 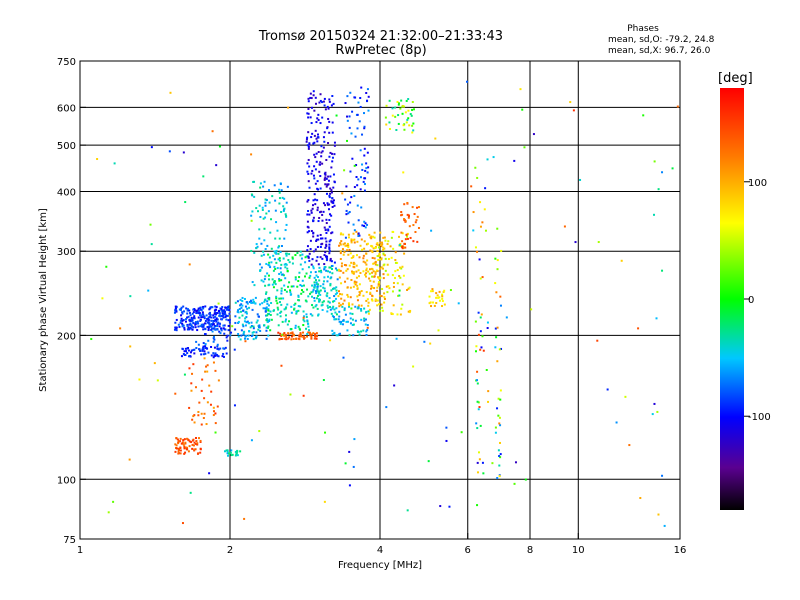 I want to click on phases-heading: Phases, so click(x=643, y=29).